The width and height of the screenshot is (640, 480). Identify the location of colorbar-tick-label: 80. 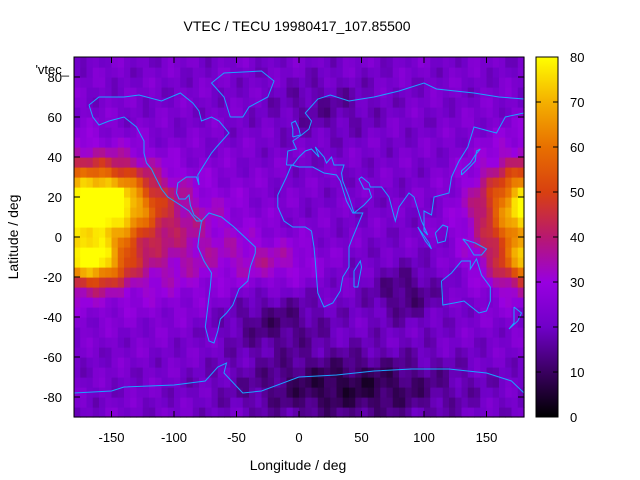
(577, 57).